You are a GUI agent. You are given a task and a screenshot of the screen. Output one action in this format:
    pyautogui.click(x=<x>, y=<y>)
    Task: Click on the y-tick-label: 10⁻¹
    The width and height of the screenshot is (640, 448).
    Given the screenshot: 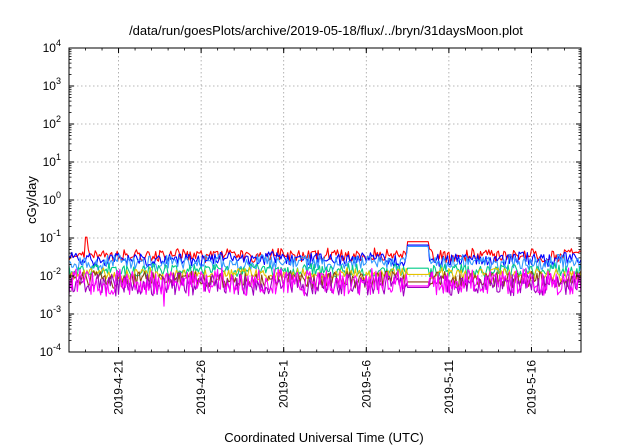 What is the action you would take?
    pyautogui.click(x=50, y=236)
    